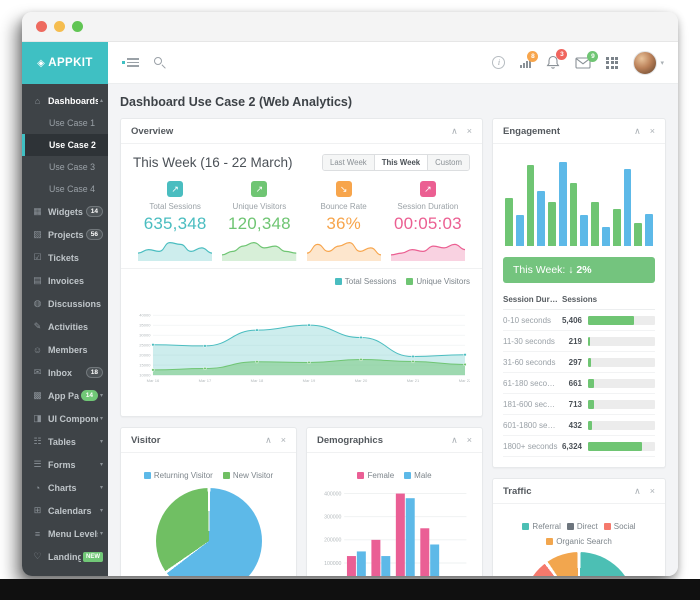  Describe the element at coordinates (65, 487) in the screenshot. I see `sidebar-item-charts: ◔ Charts ▾` at that location.